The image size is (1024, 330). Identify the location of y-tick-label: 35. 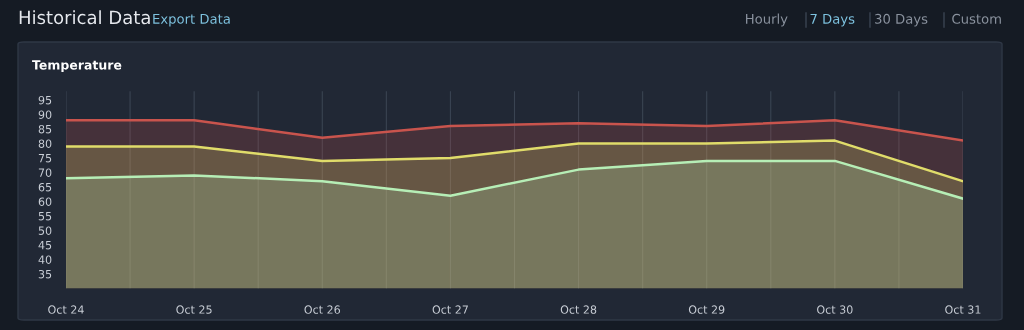
(45, 274).